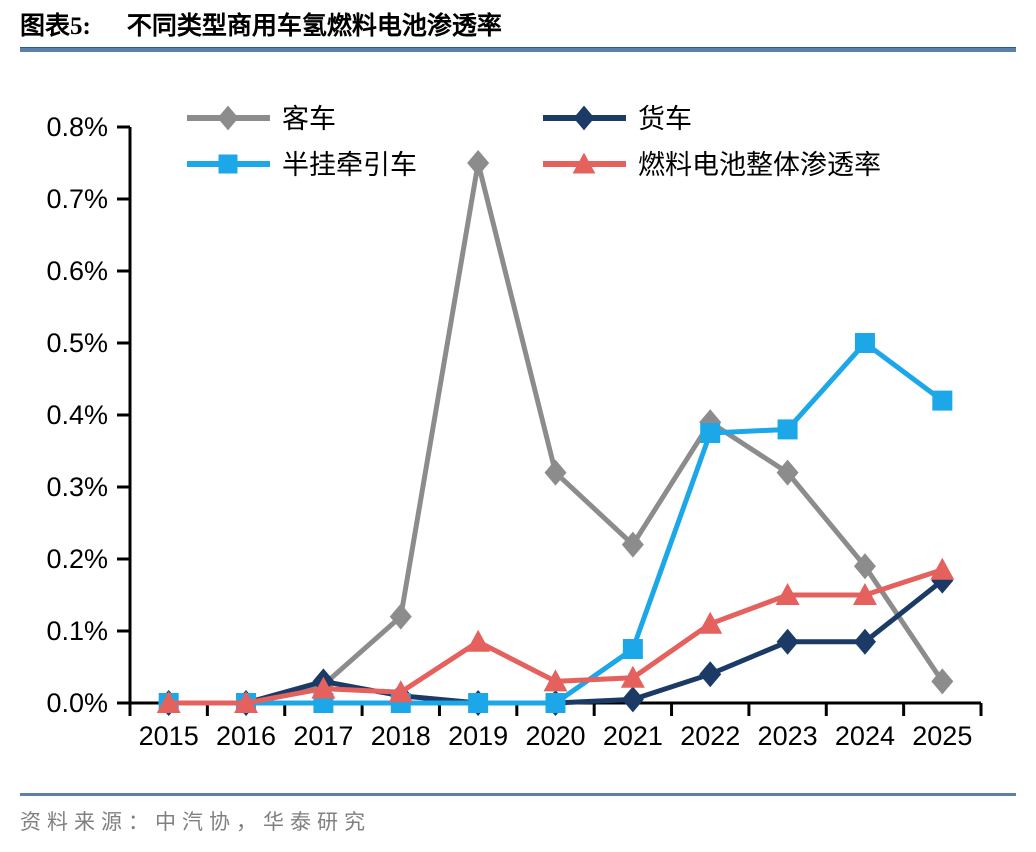 The height and width of the screenshot is (852, 1036). What do you see at coordinates (349, 165) in the screenshot?
I see `legend-label-semi-trailer-tractor: 半挂牵引车` at bounding box center [349, 165].